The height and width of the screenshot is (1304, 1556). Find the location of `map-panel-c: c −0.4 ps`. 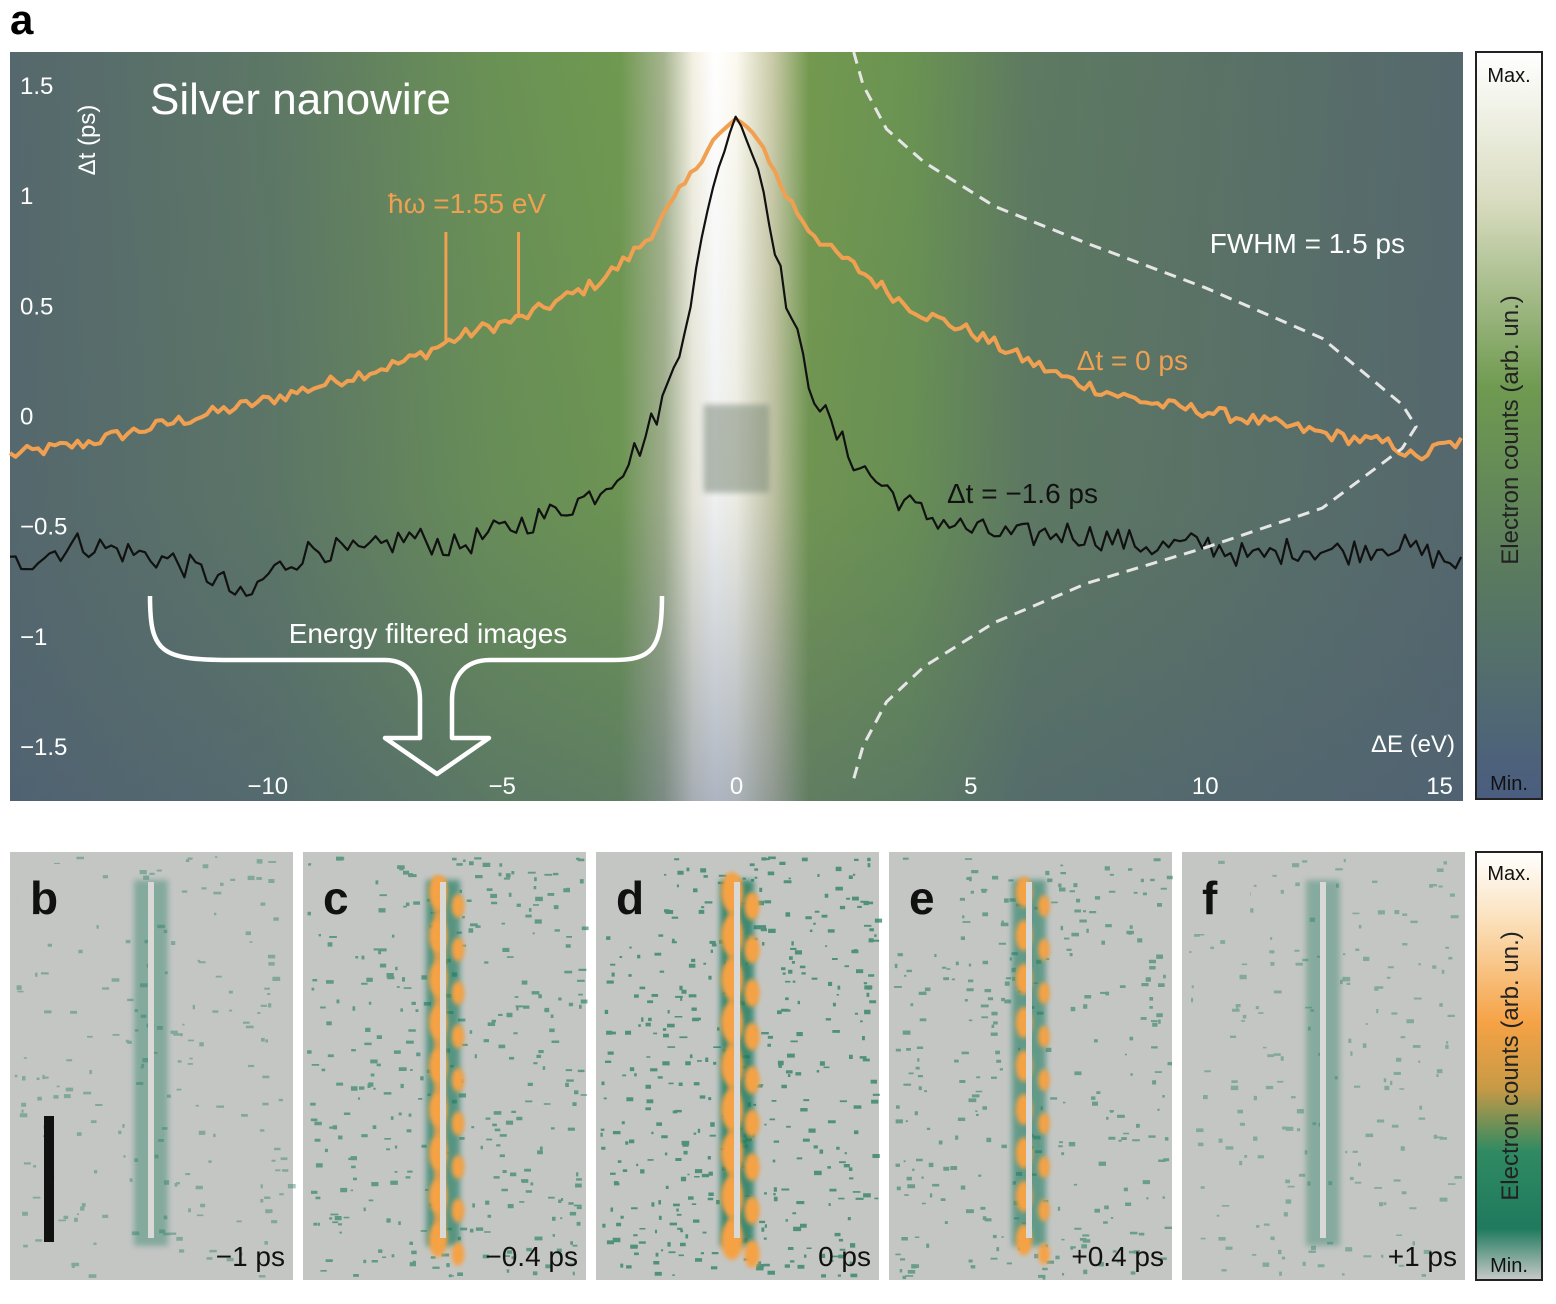

map-panel-c: c −0.4 ps is located at coordinates (446, 1066).